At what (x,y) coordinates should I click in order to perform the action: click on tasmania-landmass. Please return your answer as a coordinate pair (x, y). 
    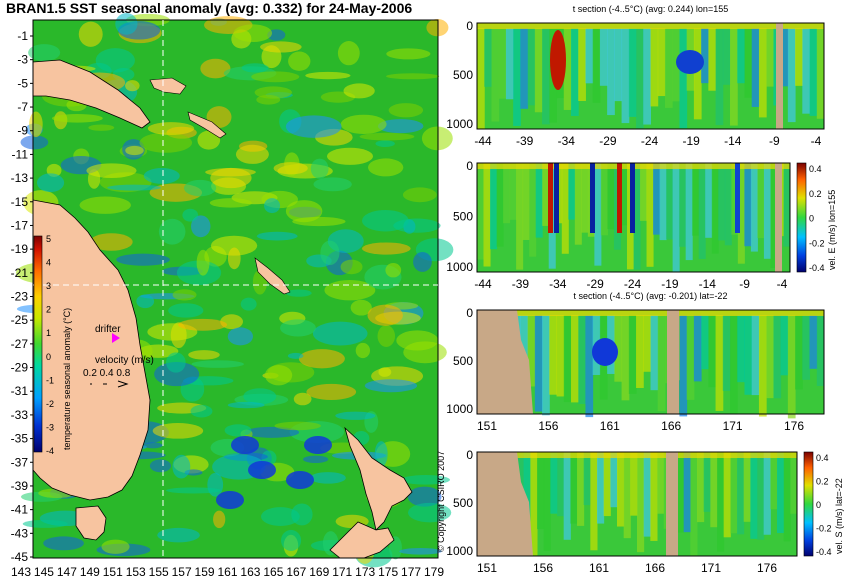
    Looking at the image, I should click on (91, 523).